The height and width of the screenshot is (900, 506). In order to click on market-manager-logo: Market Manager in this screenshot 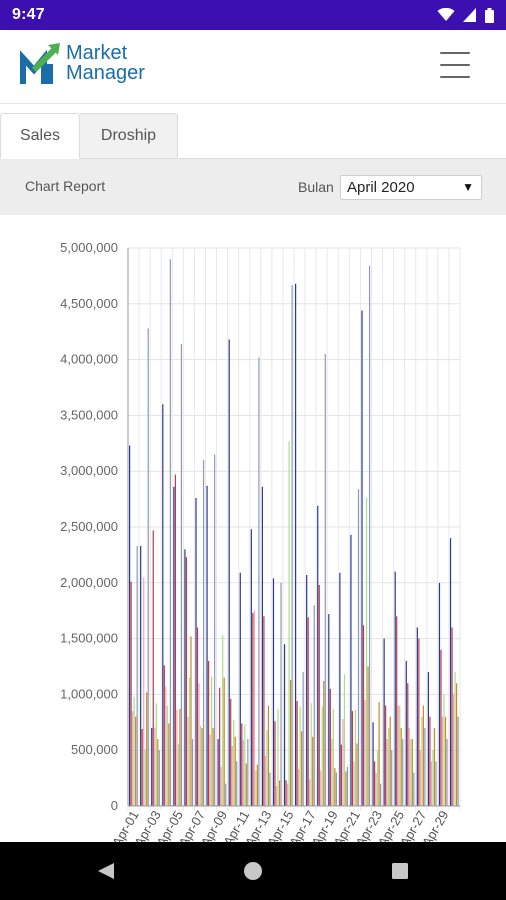, I will do `click(82, 63)`.